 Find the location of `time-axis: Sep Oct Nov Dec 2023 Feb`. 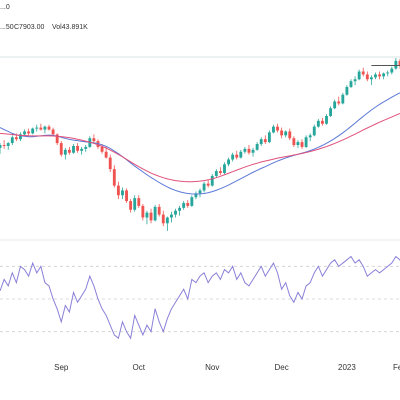

time-axis: Sep Oct Nov Dec 2023 Feb is located at coordinates (227, 367).